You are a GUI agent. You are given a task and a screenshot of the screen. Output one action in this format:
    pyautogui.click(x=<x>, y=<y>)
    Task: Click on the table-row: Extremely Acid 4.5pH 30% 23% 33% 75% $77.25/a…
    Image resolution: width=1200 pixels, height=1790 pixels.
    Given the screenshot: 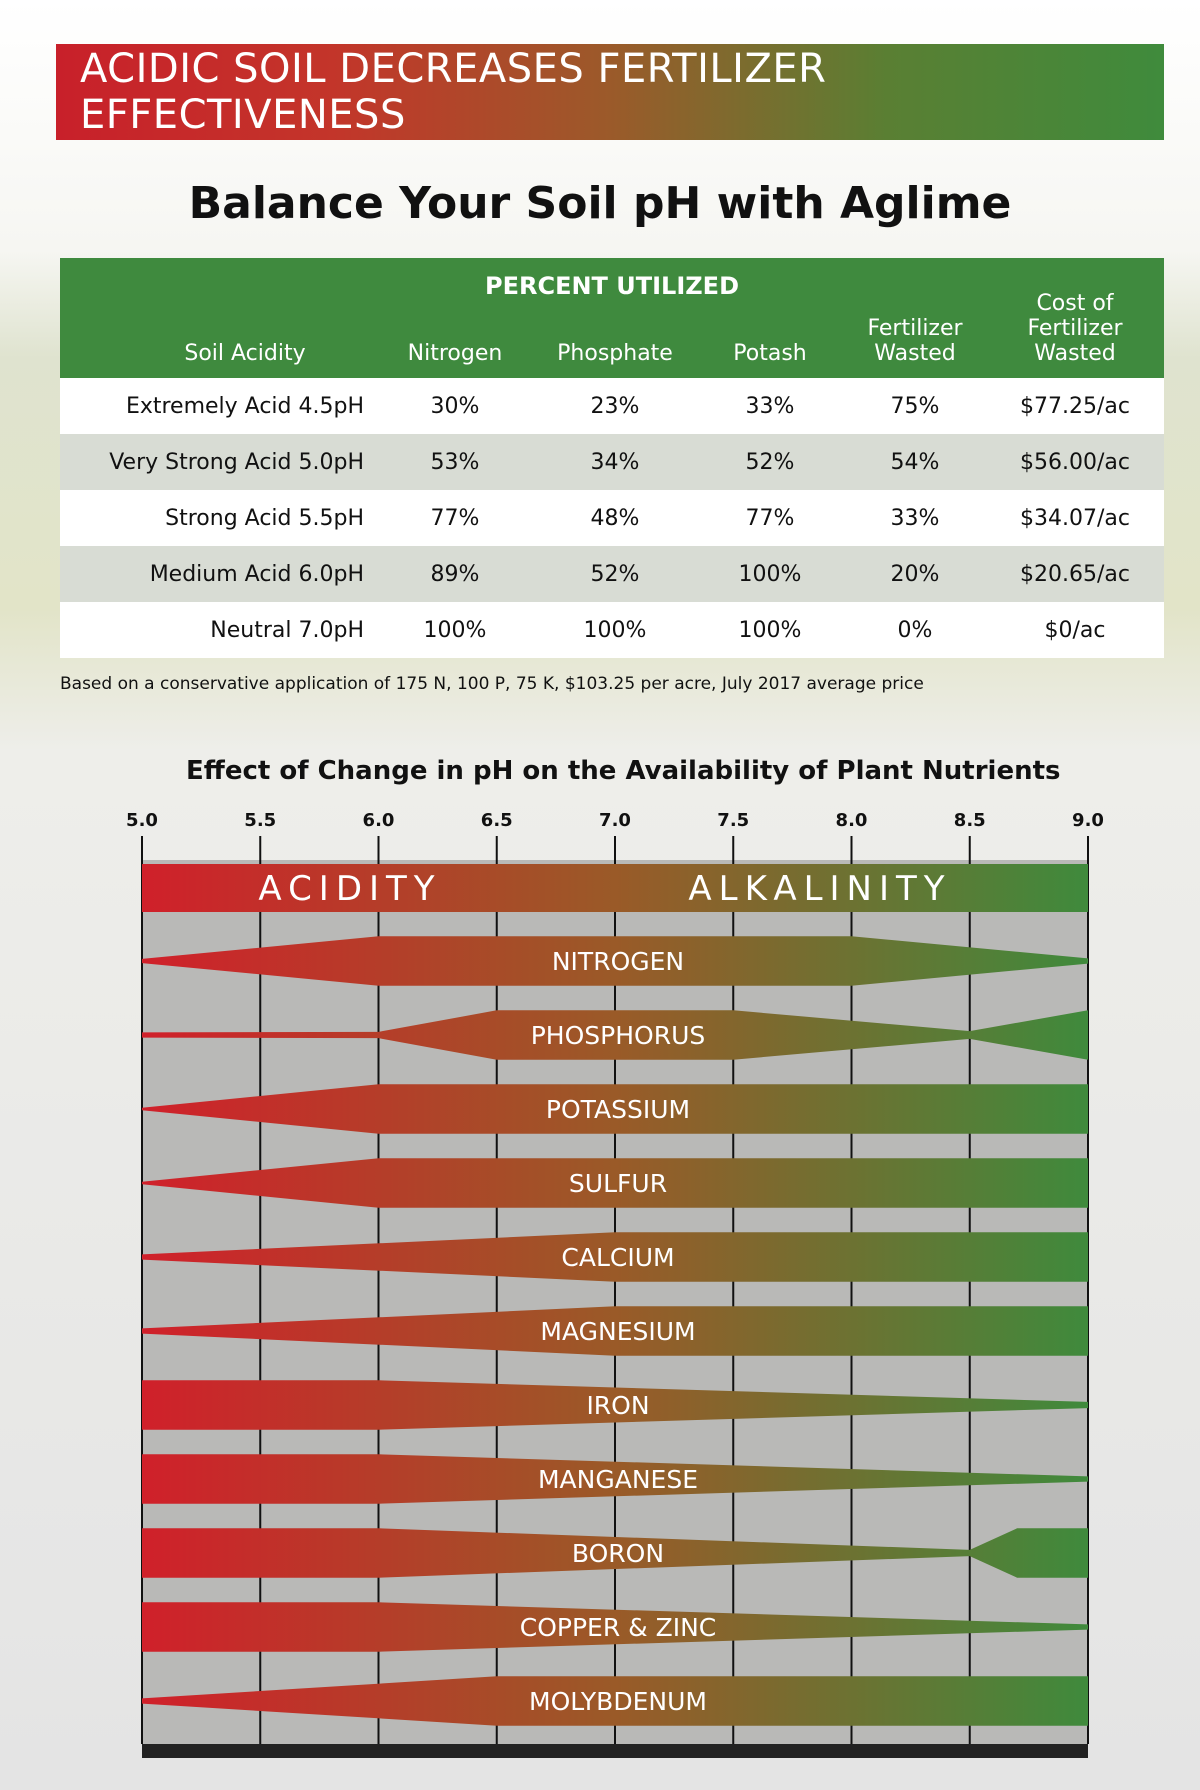 What is the action you would take?
    pyautogui.click(x=612, y=406)
    